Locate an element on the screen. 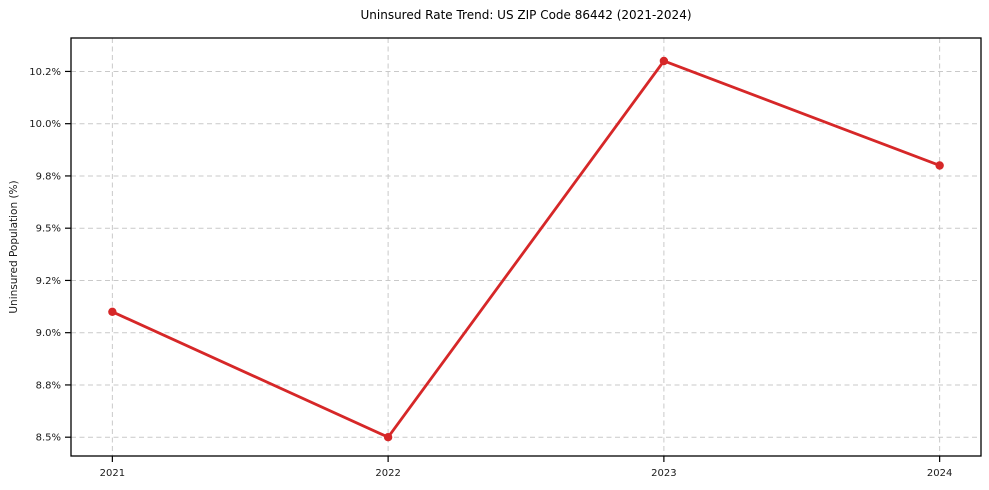 This screenshot has width=989, height=490. y-tick-label: 9.8% is located at coordinates (48, 176).